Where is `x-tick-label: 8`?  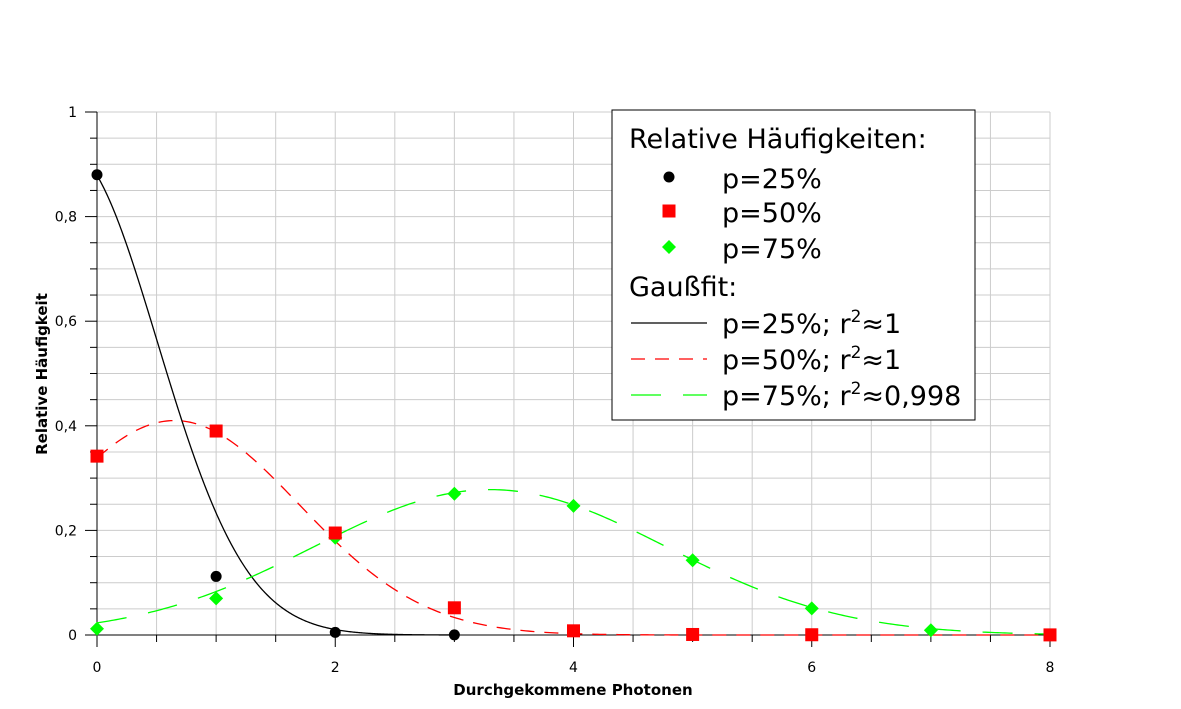
x-tick-label: 8 is located at coordinates (1050, 668).